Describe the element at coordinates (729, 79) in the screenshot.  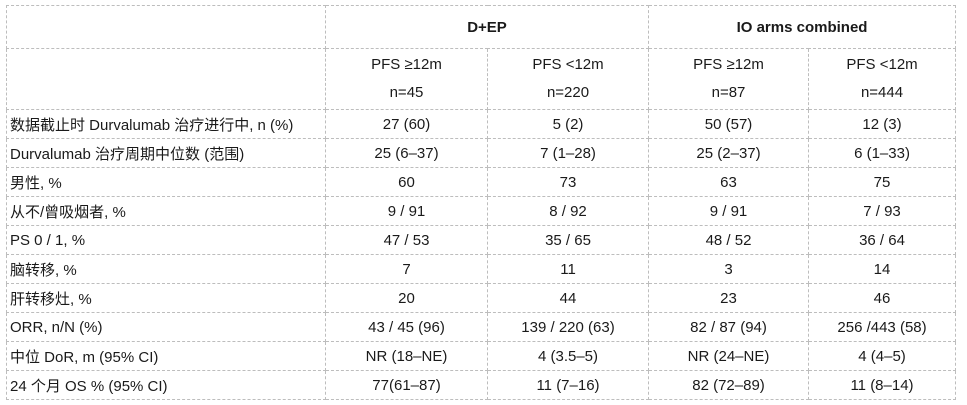
I see `column-header-io-pfs-ge12: PFS ≥12m n=87` at that location.